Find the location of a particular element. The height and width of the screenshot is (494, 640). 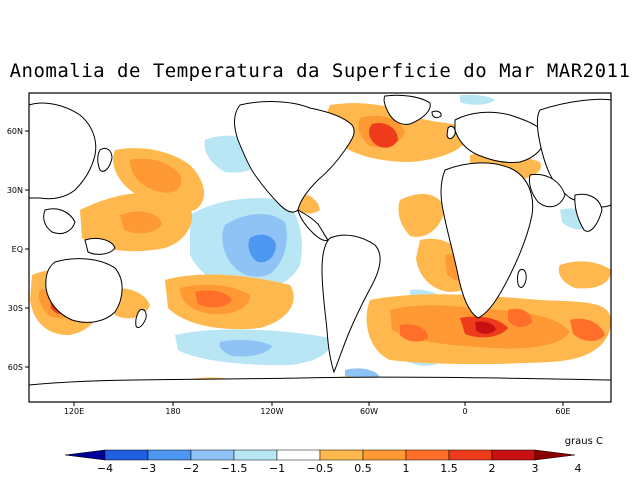

central-america is located at coordinates (313, 224).